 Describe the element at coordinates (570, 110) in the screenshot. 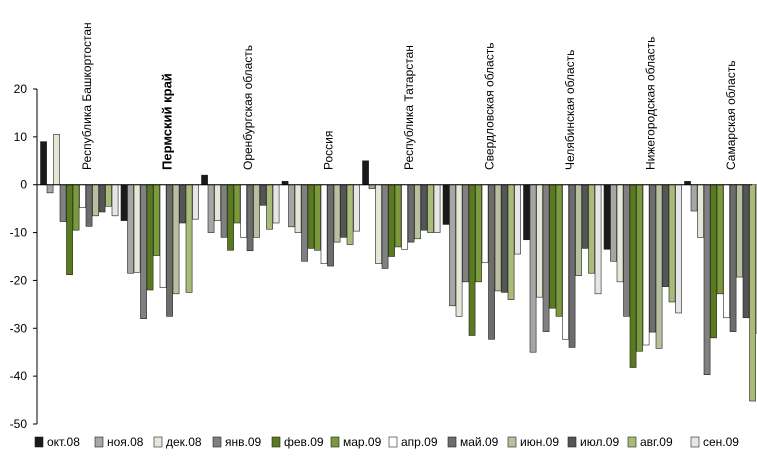

I see `region-label: Челябинская область` at that location.